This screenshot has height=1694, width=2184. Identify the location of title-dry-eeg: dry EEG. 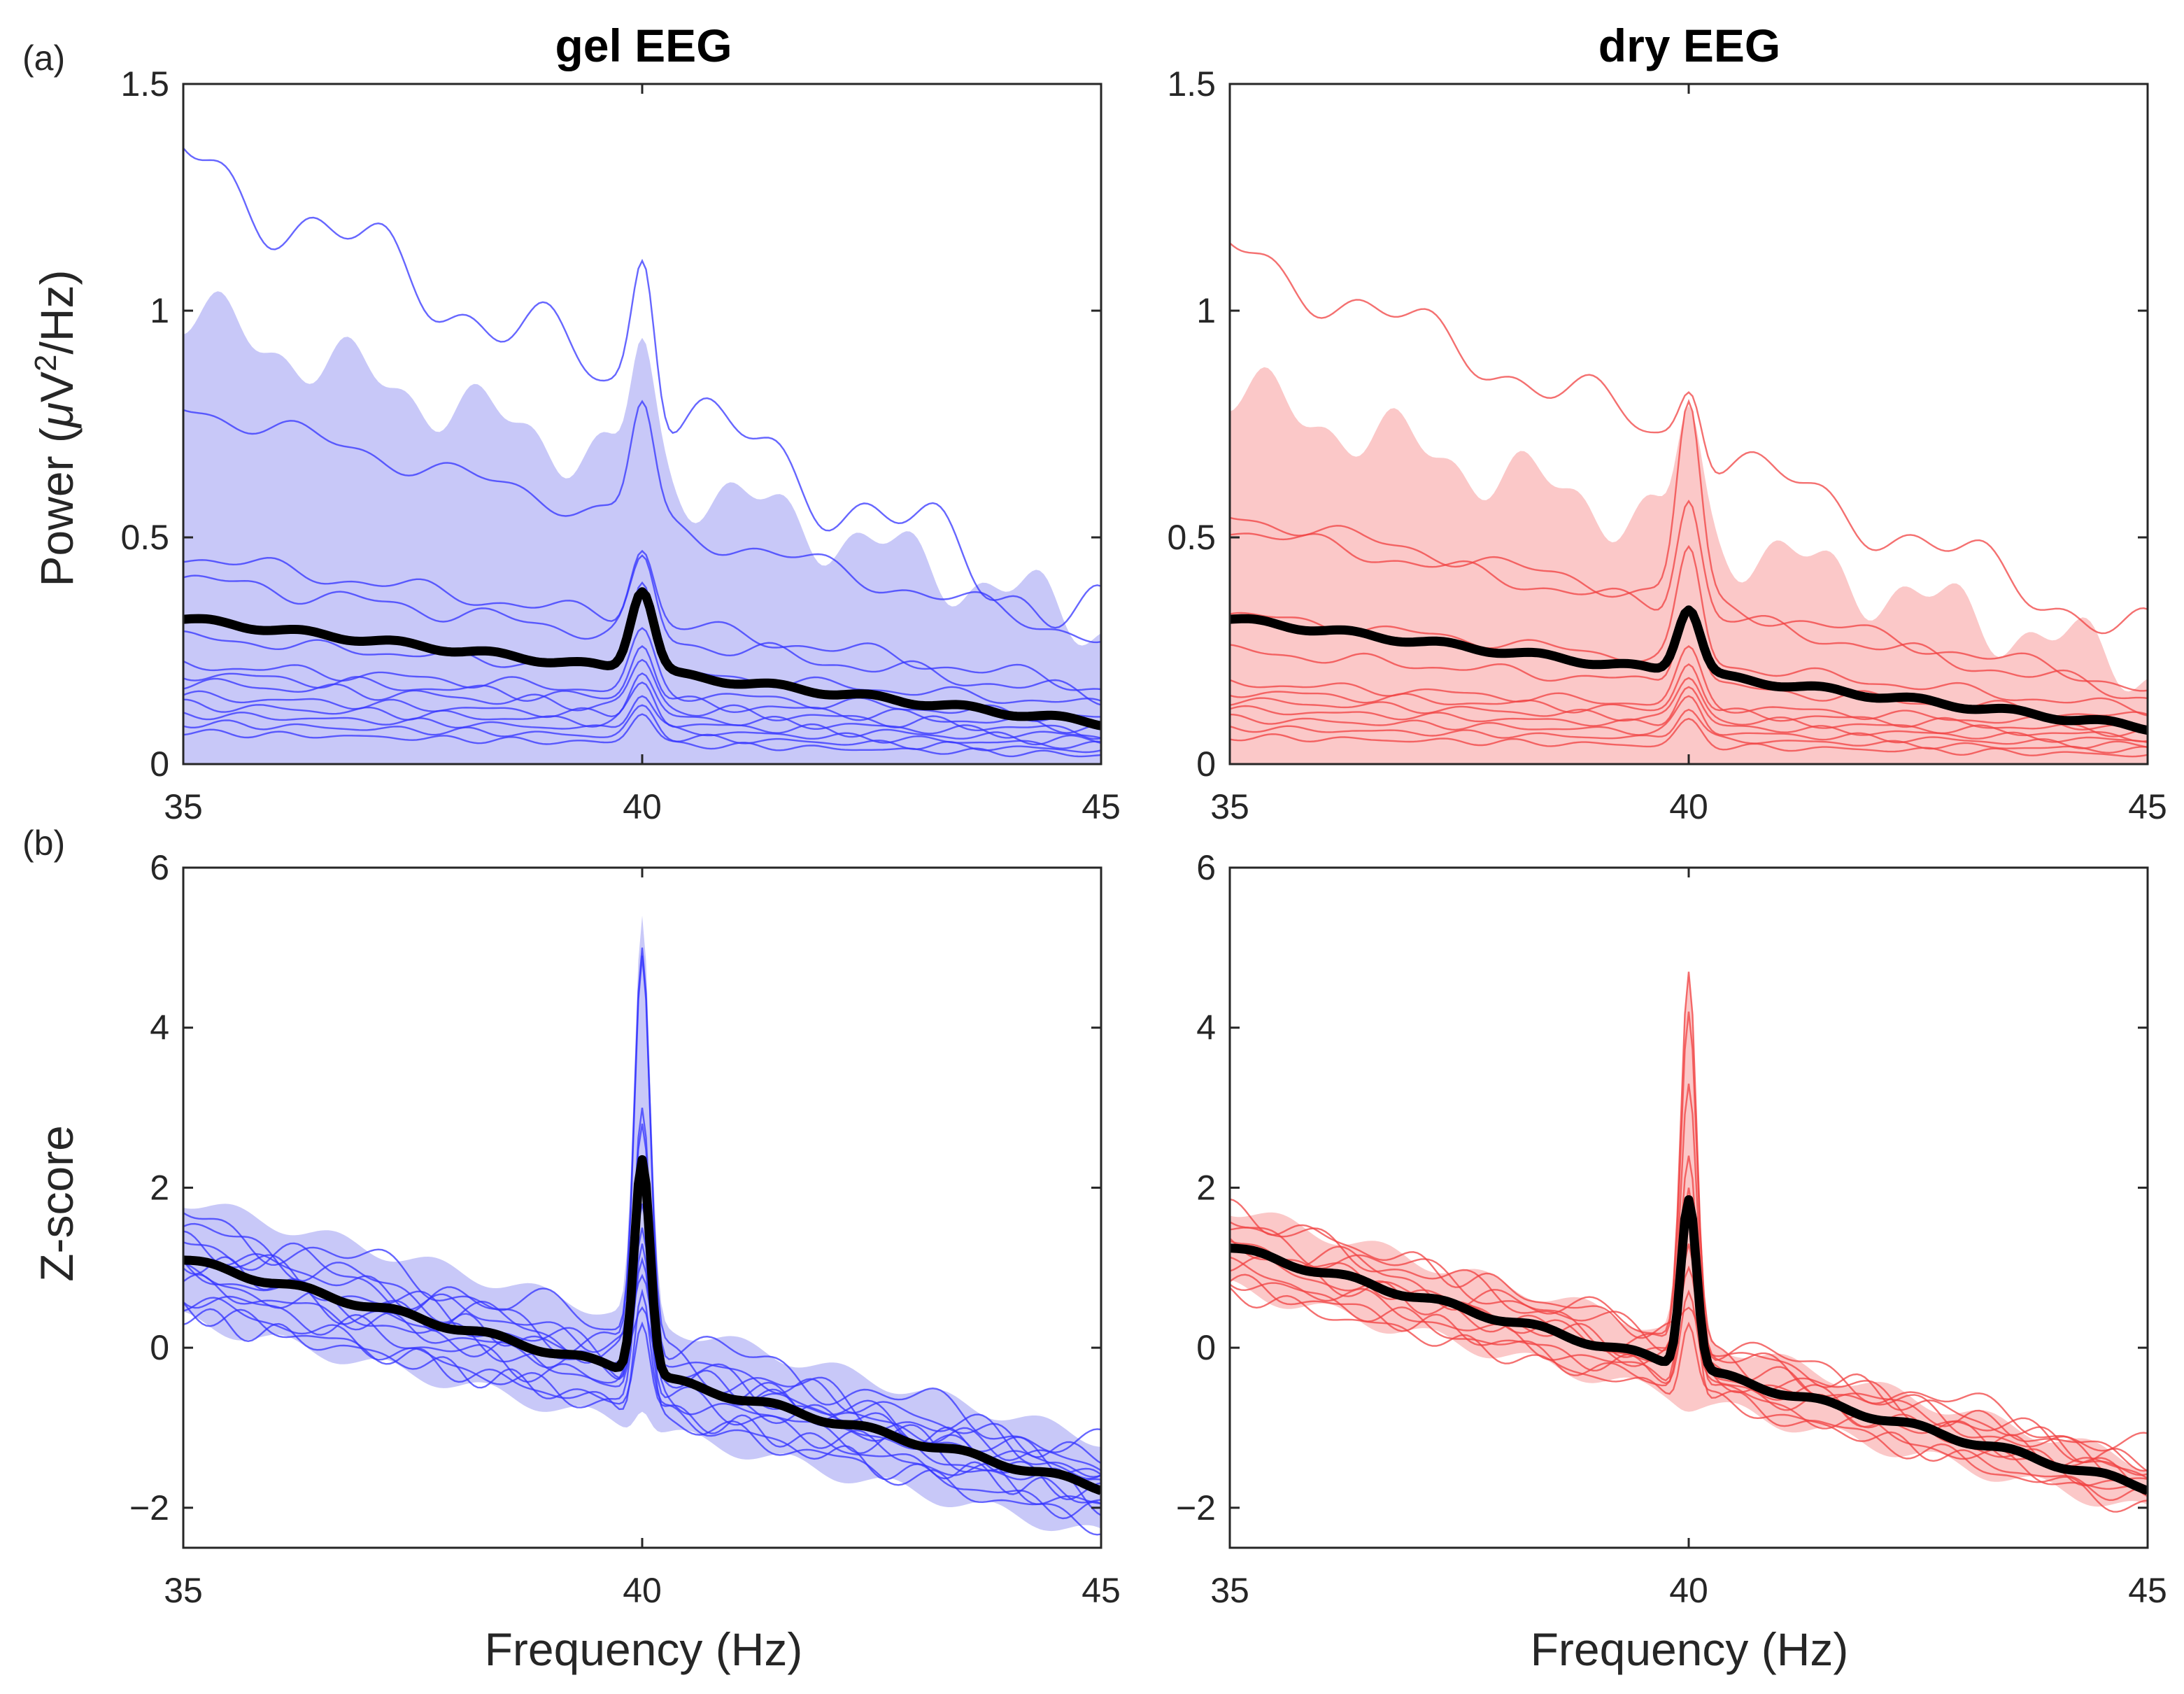
(1689, 45).